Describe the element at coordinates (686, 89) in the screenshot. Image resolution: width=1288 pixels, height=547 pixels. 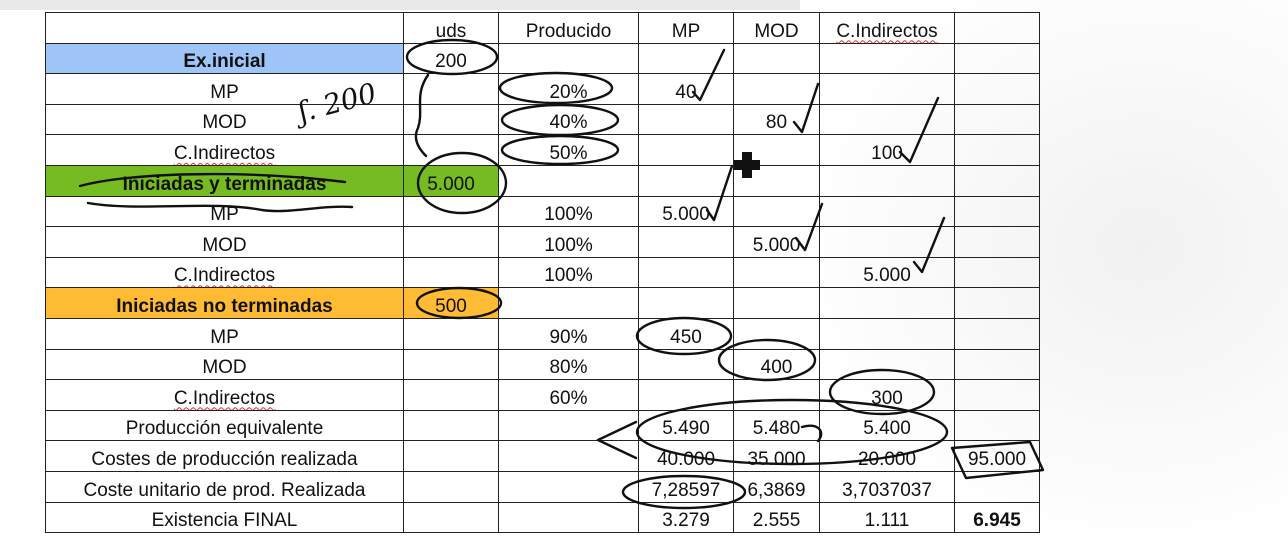
I see `cell-mp: 40` at that location.